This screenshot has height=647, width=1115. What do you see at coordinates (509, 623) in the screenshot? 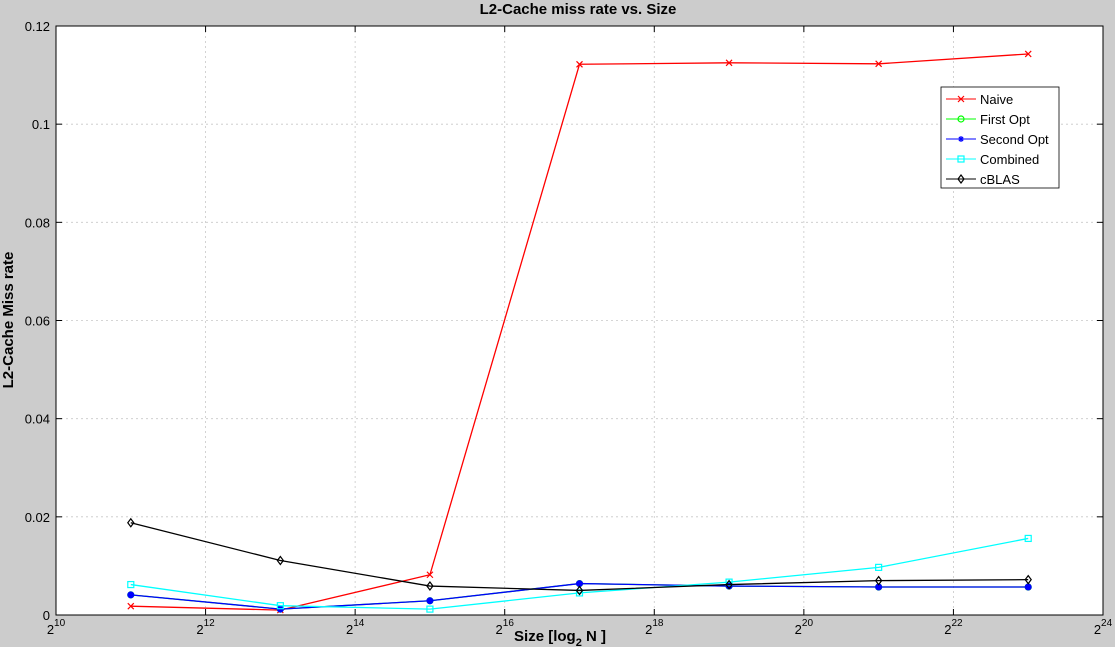
I see `x-tick-exponent: 16` at bounding box center [509, 623].